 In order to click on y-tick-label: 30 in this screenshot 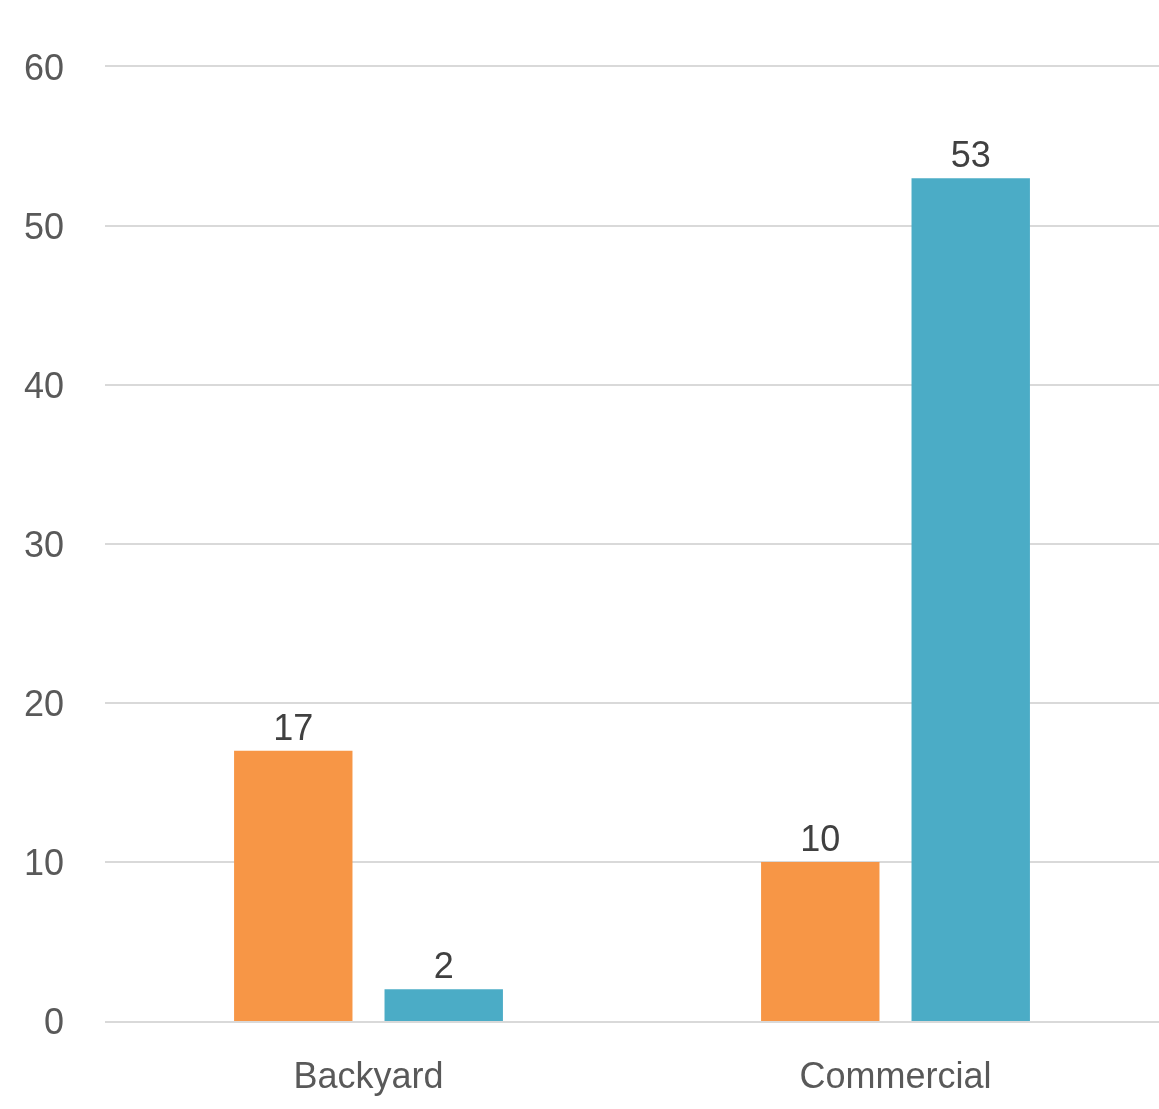, I will do `click(43, 544)`.